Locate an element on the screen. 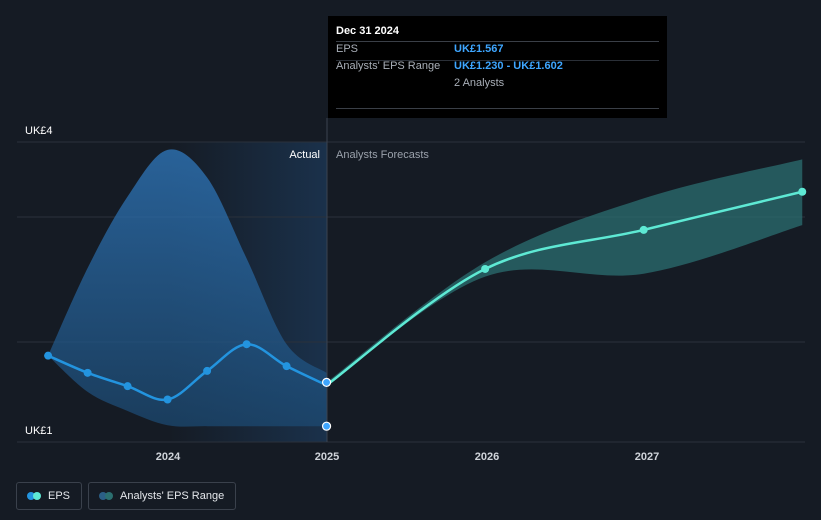 This screenshot has height=520, width=821. legend: EPS Analysts' EPS Range is located at coordinates (126, 496).